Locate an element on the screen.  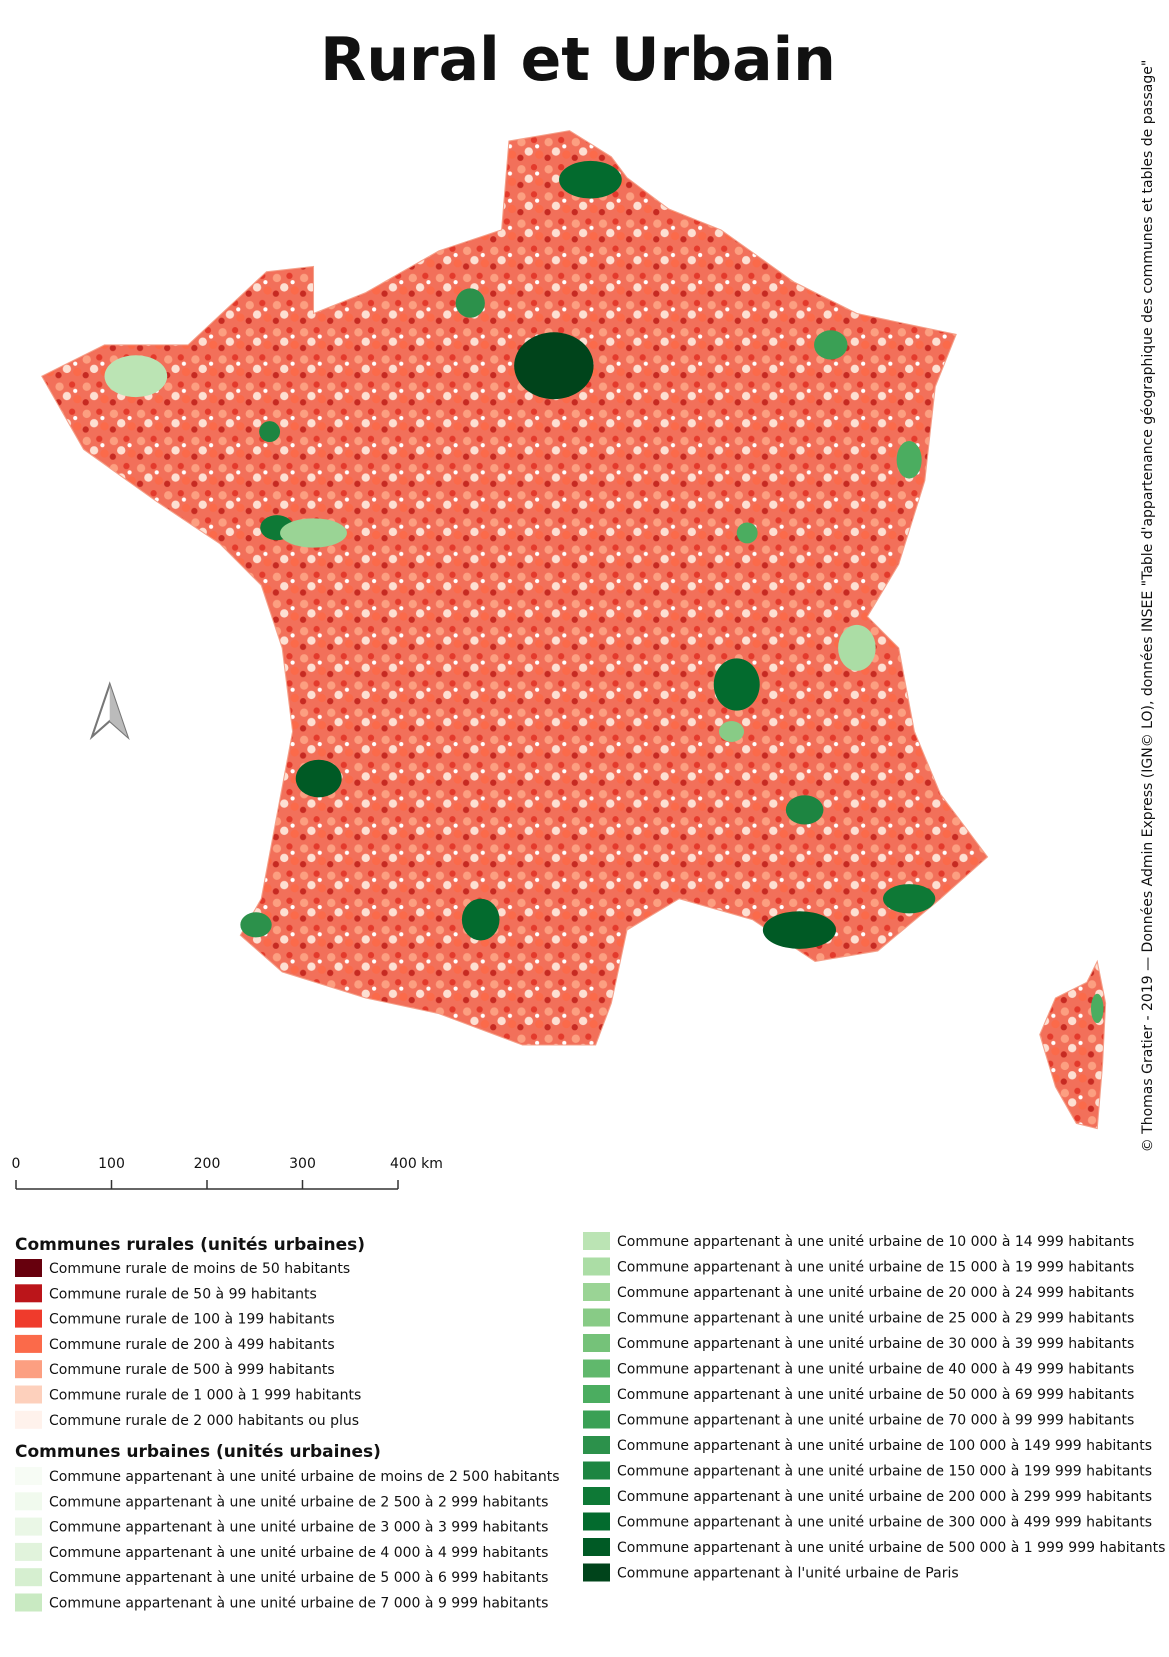
legend-label: Commune rurale de 200 à 499 habitants is located at coordinates (192, 1345).